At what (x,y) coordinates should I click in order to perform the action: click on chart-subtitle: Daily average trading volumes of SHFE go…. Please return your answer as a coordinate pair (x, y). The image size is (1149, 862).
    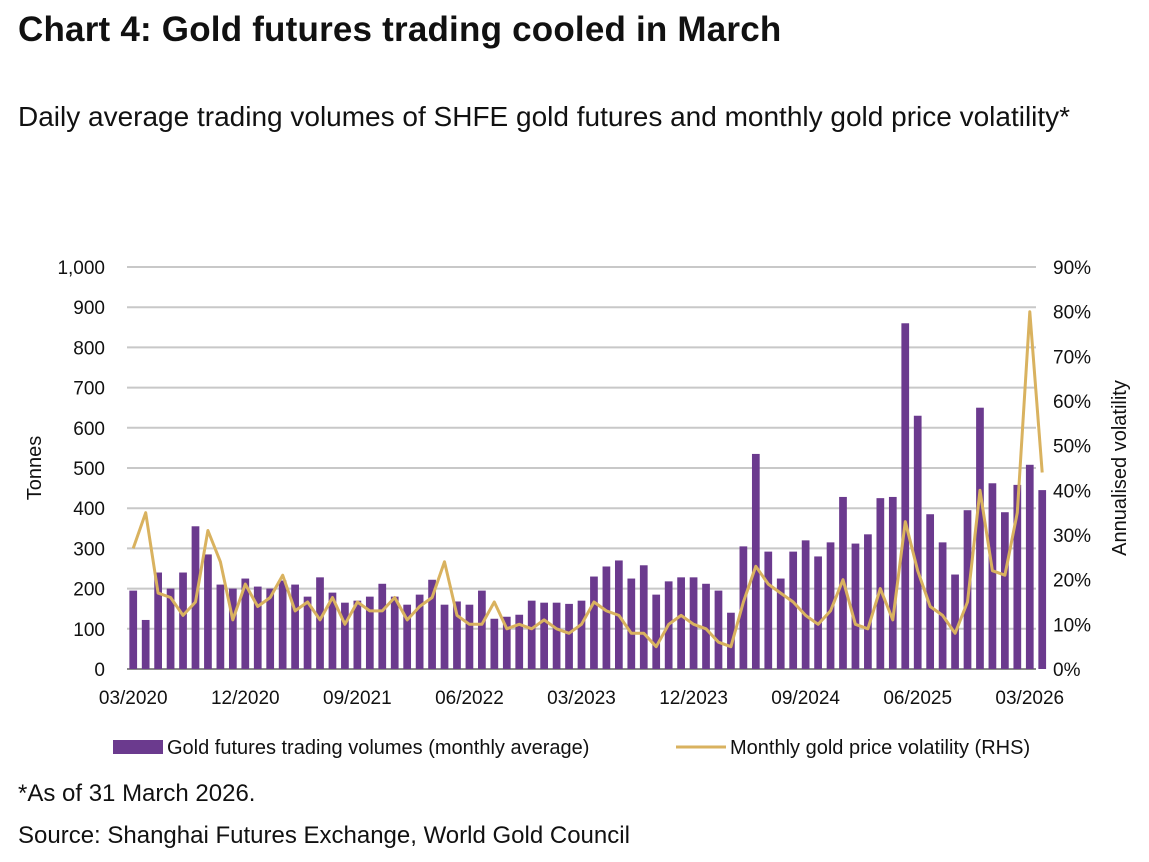
    Looking at the image, I should click on (544, 116).